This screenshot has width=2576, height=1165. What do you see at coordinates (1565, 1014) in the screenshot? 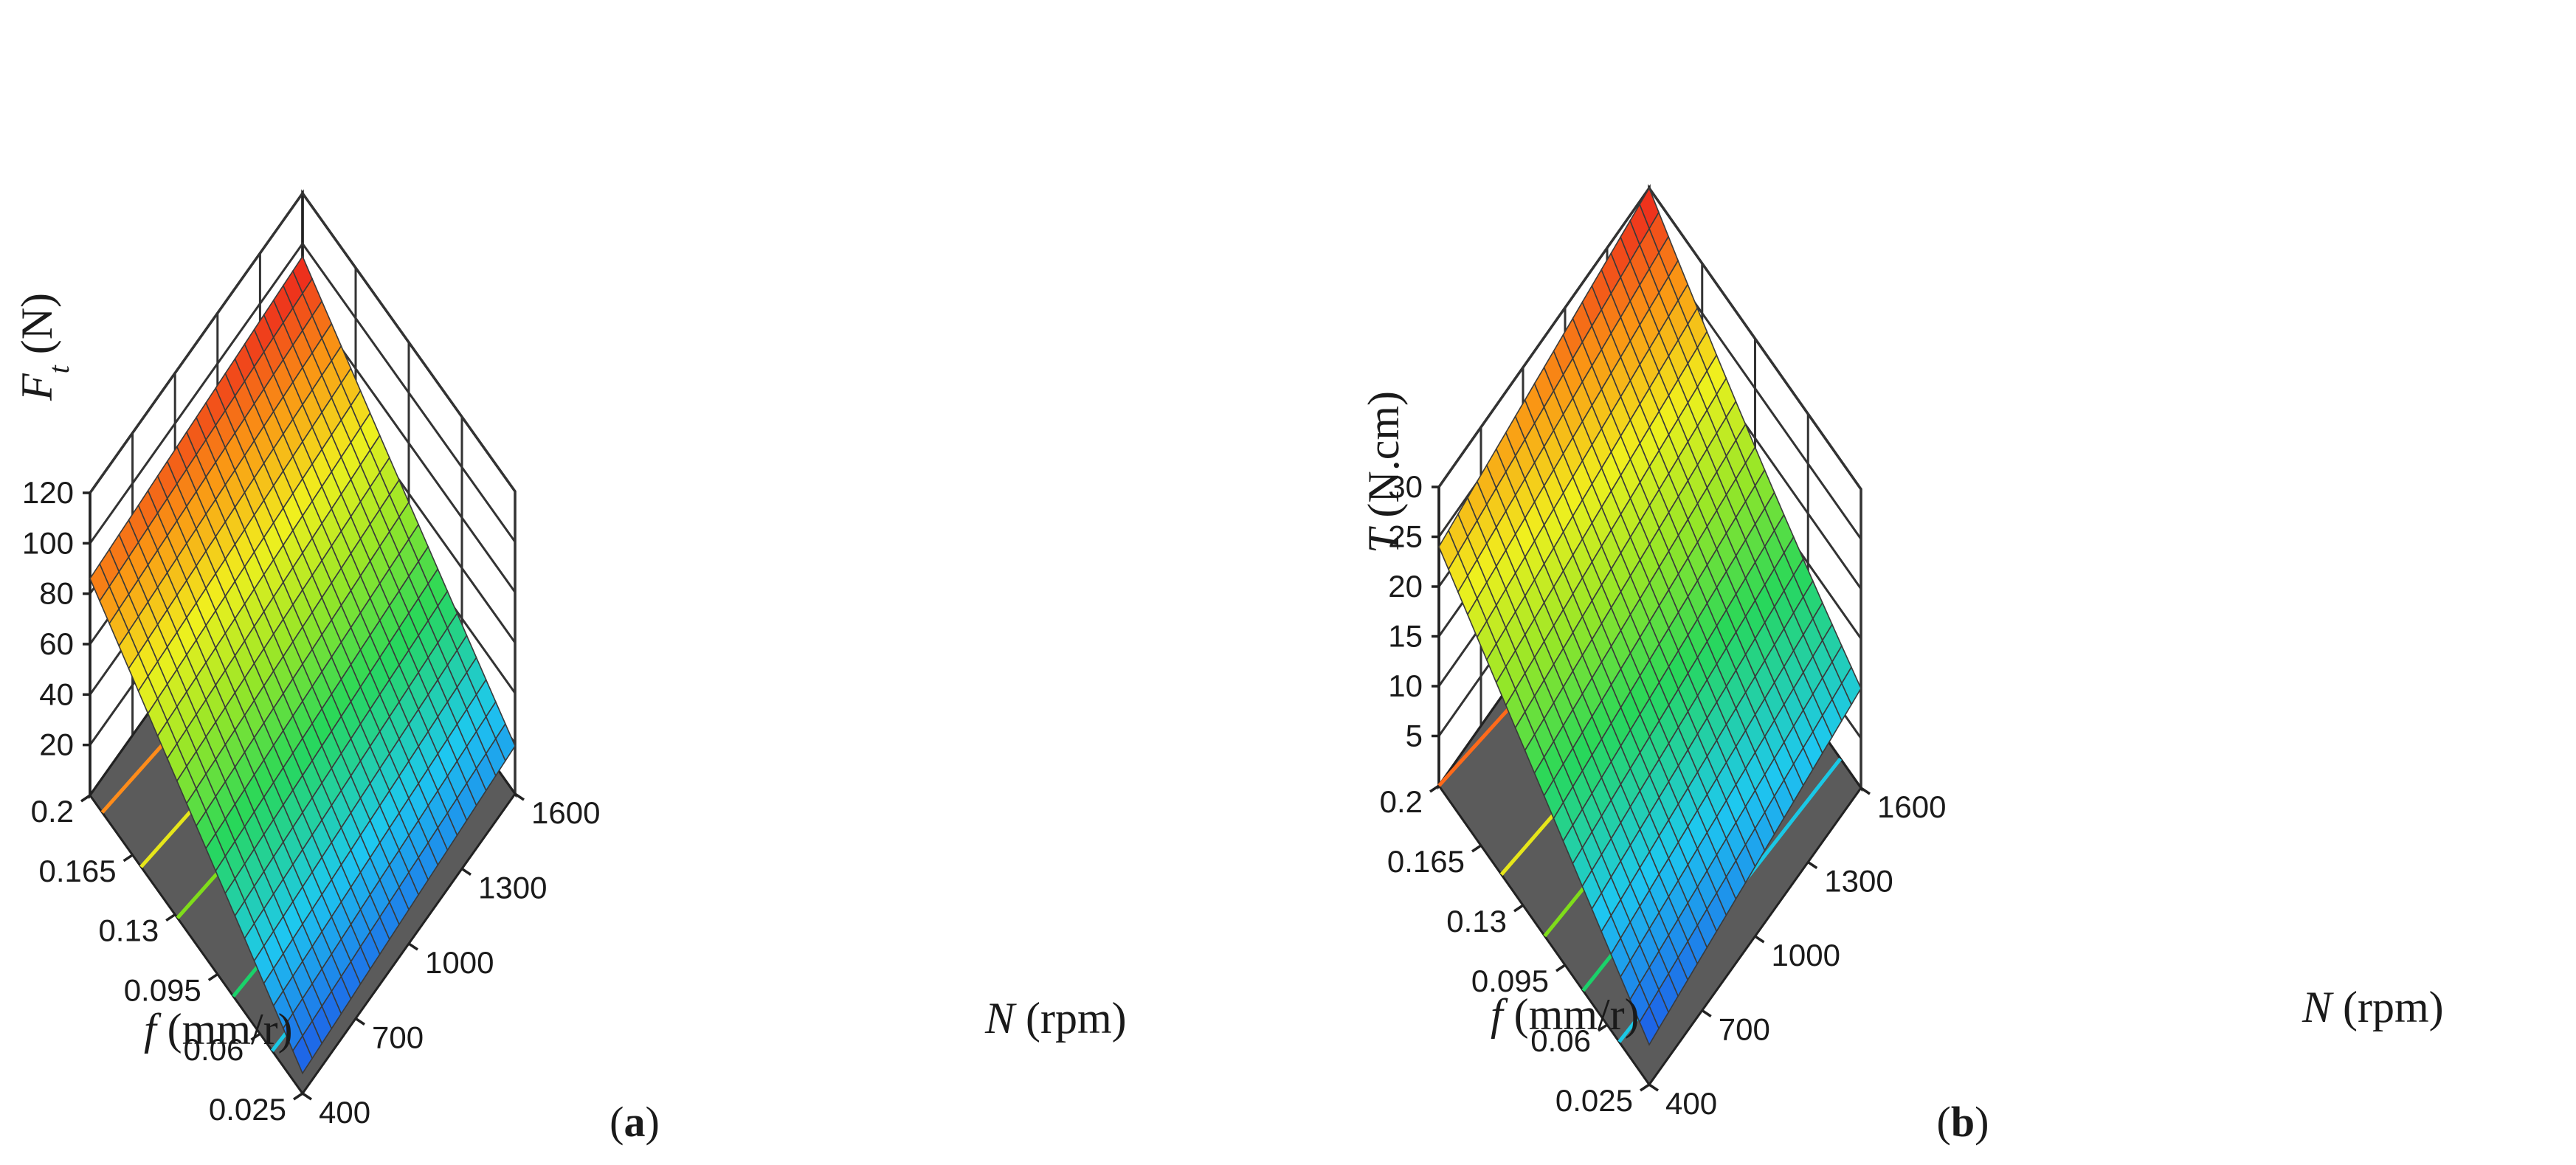
I see `f-axis-label-b: f (mm/r)` at bounding box center [1565, 1014].